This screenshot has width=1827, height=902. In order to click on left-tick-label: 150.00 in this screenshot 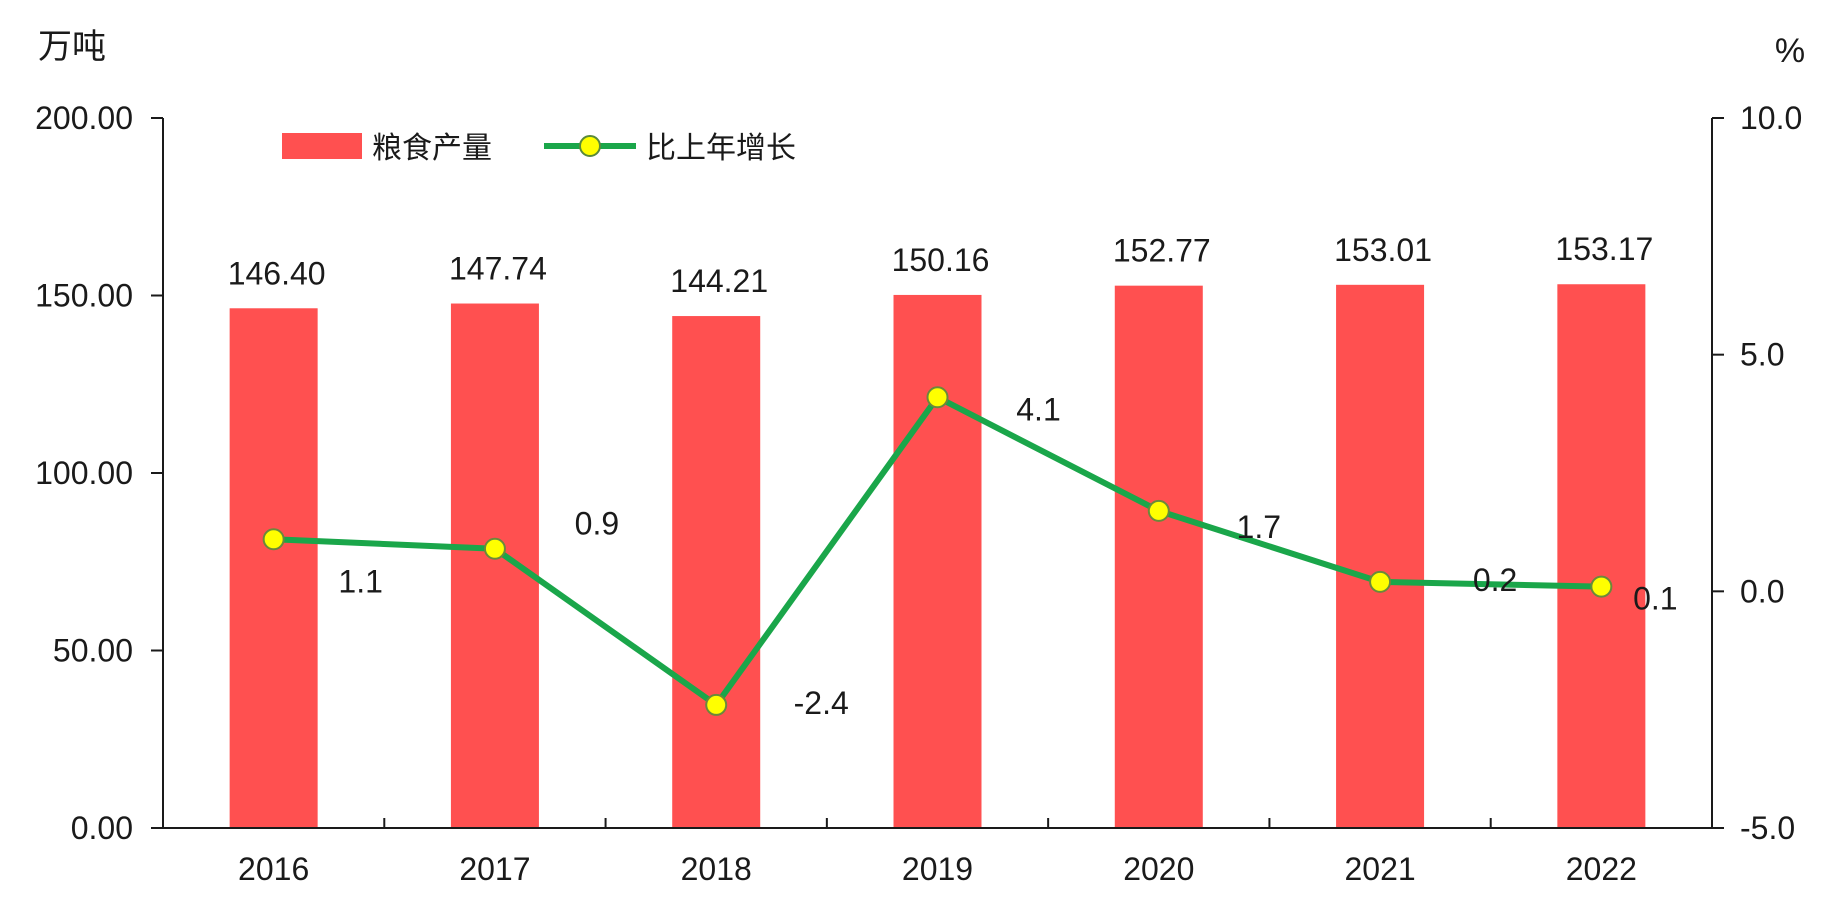, I will do `click(84, 296)`.